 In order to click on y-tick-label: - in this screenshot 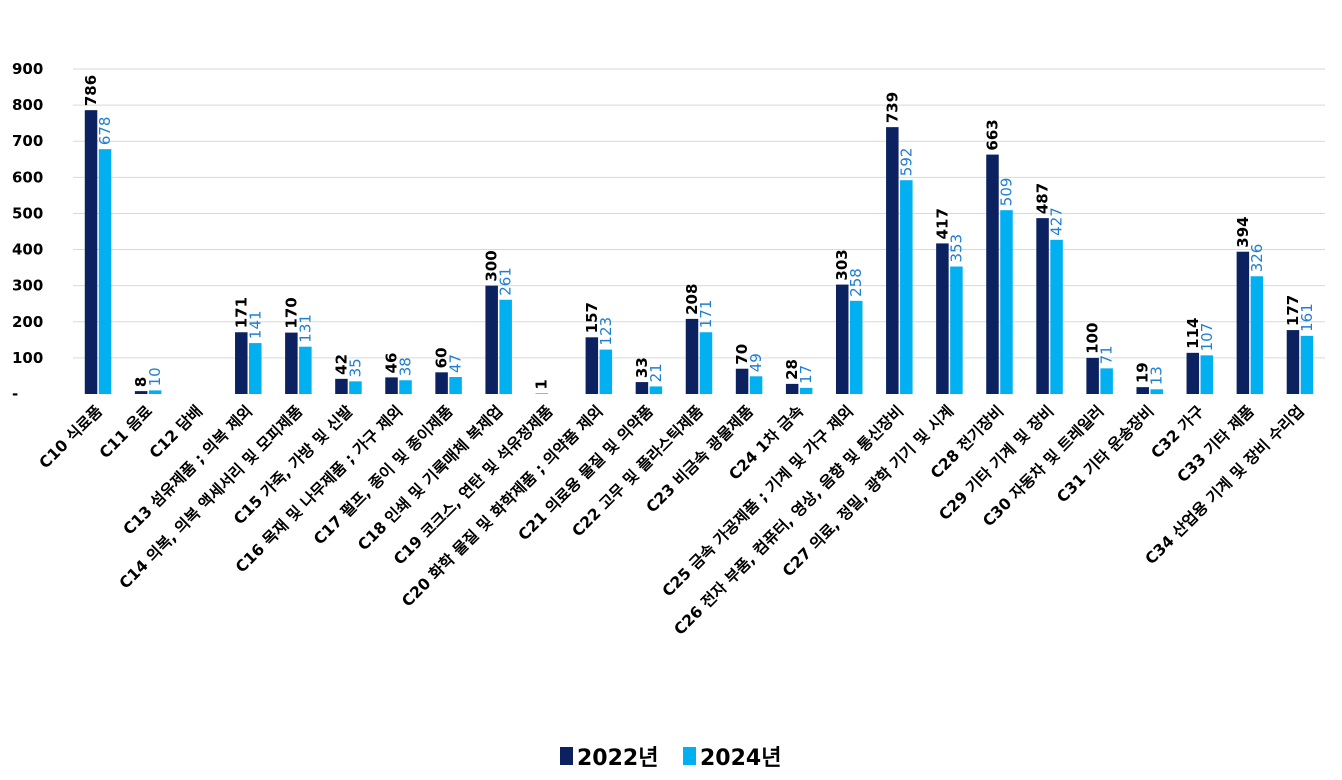, I will do `click(15, 394)`.